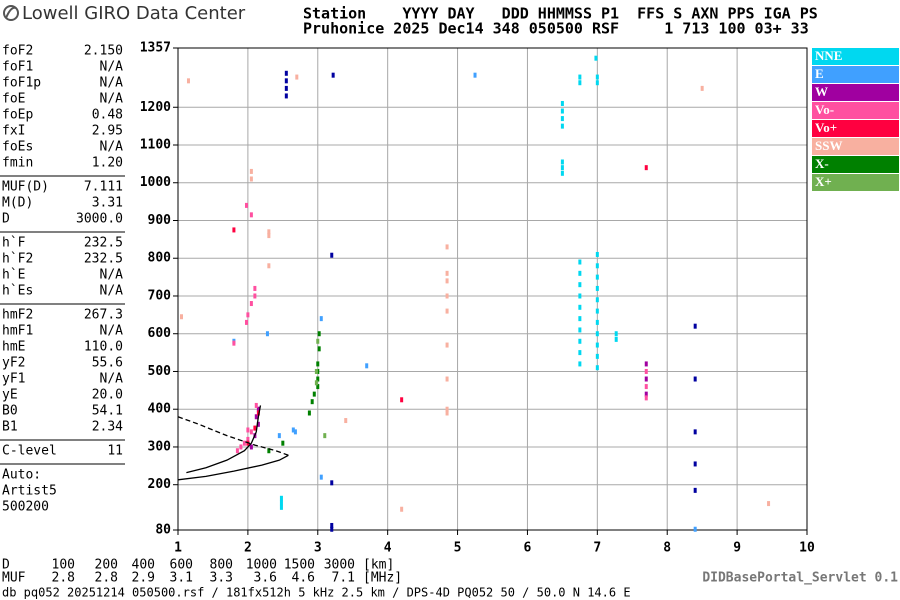  What do you see at coordinates (17, 315) in the screenshot?
I see `param-name: hmF2` at bounding box center [17, 315].